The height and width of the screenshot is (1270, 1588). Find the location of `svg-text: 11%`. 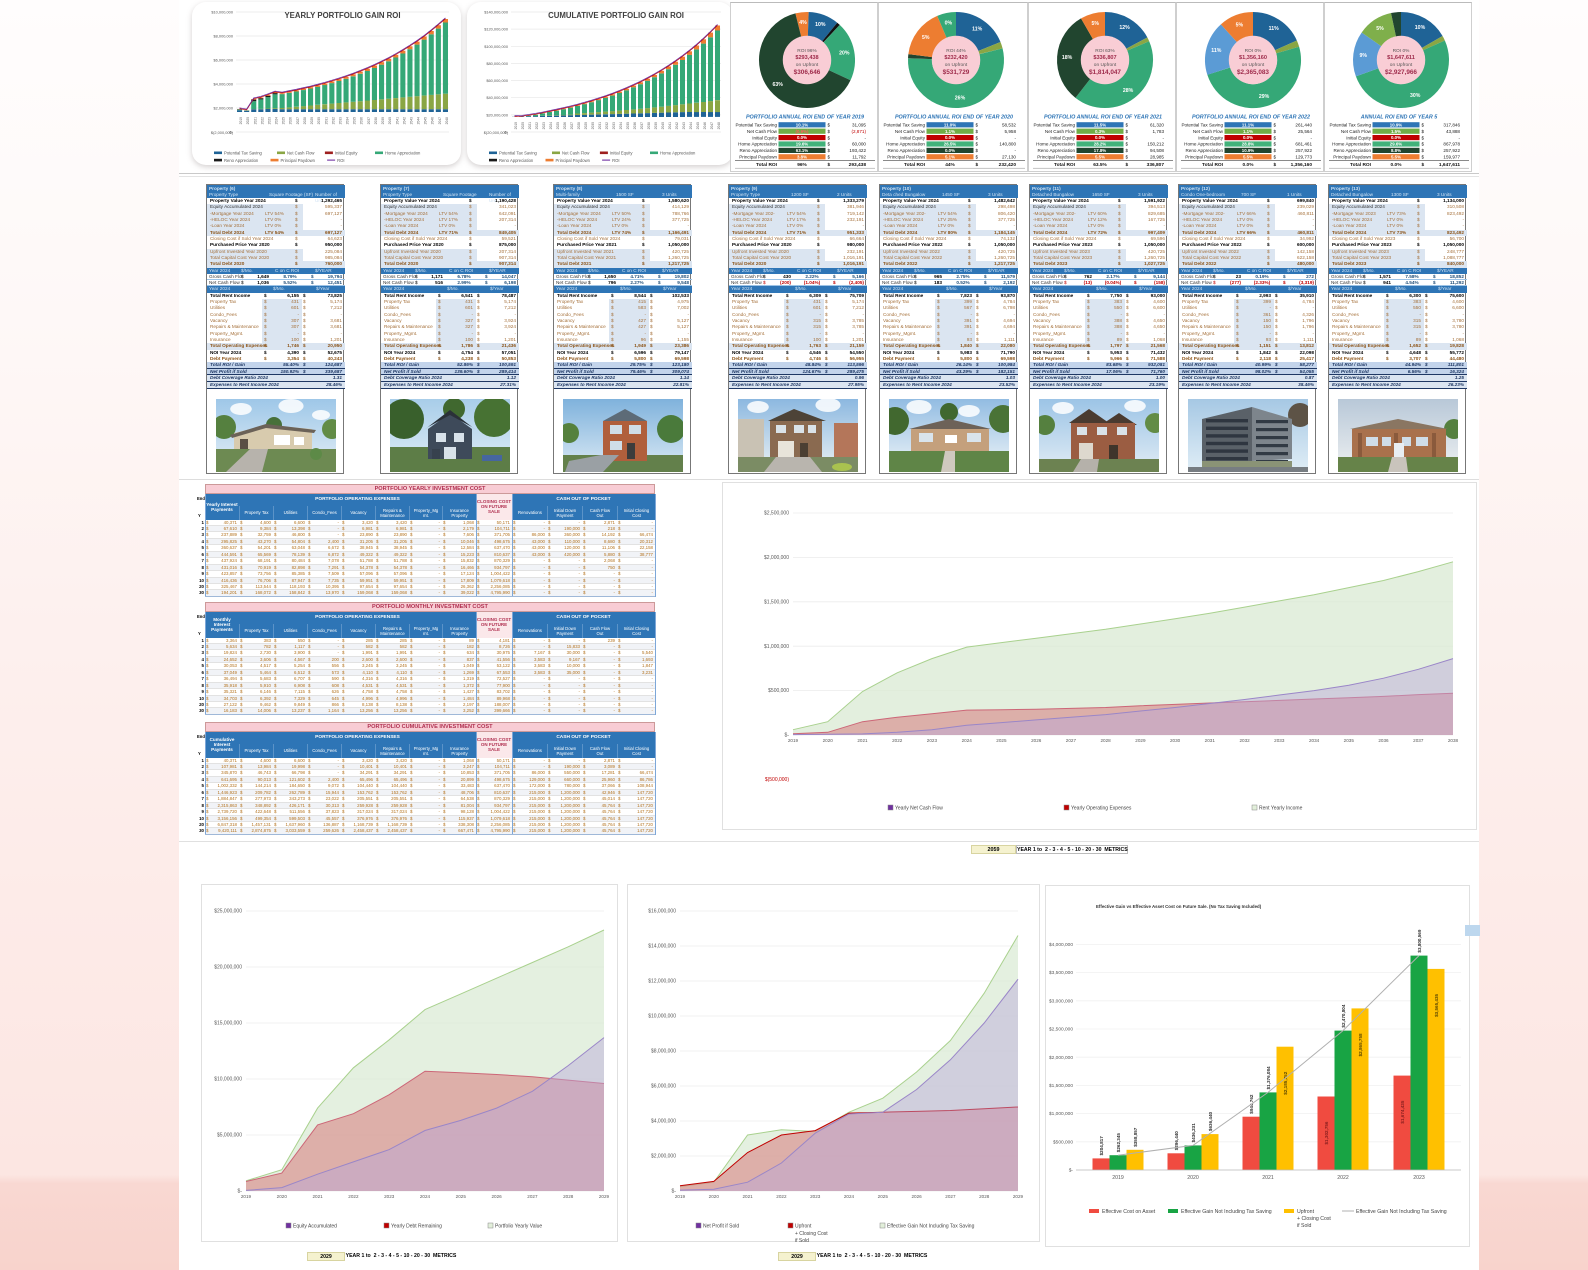

svg-text: 11% is located at coordinates (1216, 51).